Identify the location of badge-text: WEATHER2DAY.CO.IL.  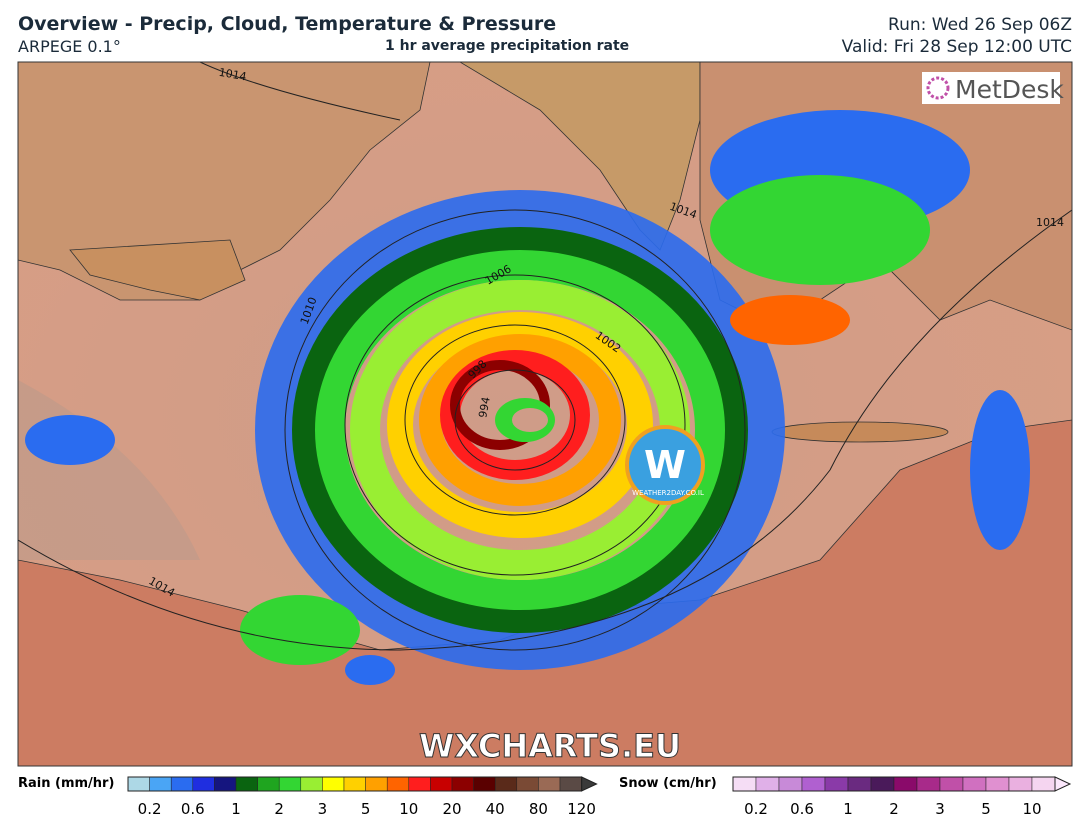
(668, 493).